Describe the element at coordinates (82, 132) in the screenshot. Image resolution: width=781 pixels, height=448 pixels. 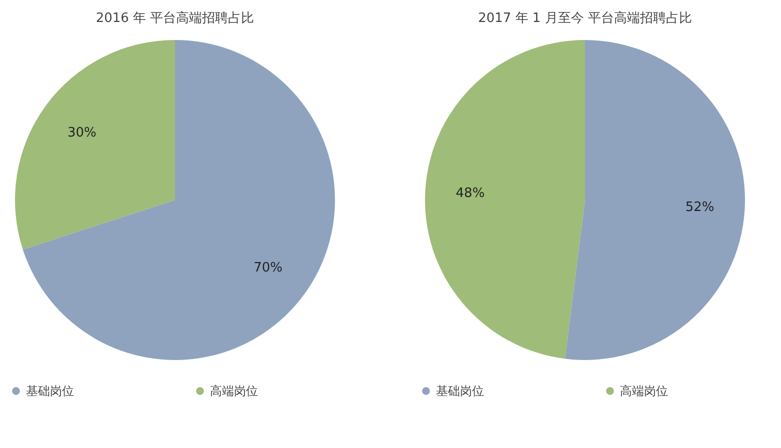
I see `data-label: 30%` at that location.